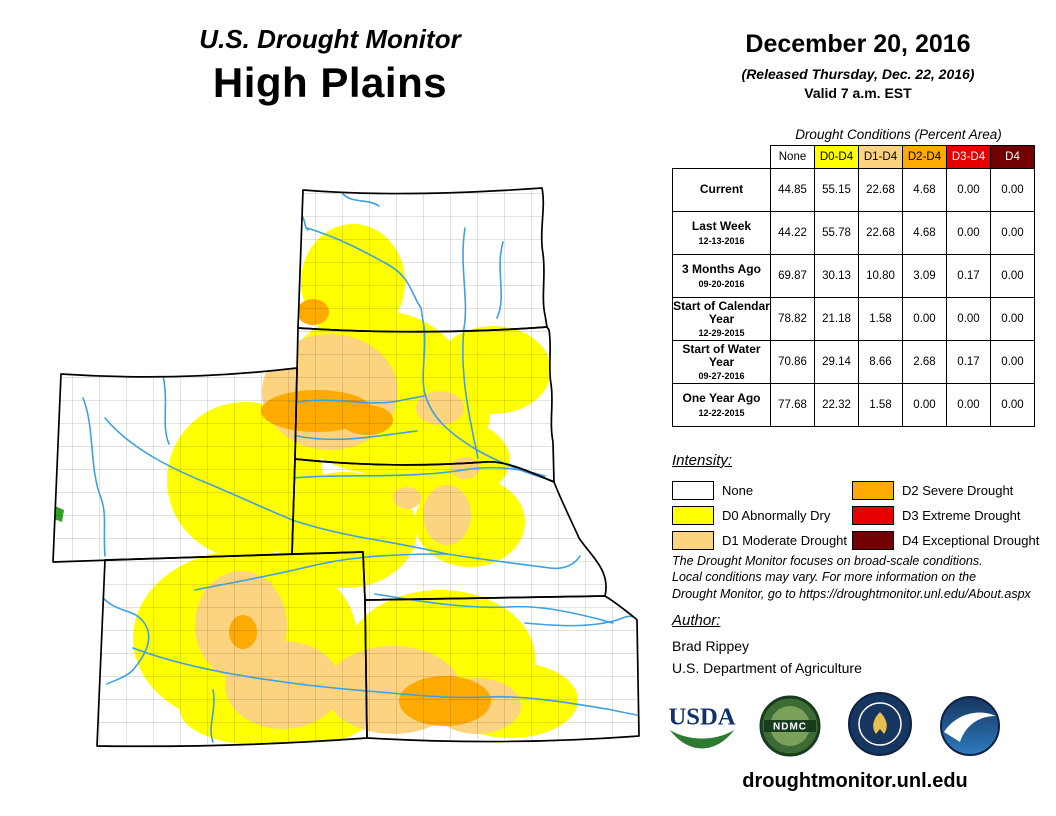  I want to click on percent-area-cell: 3.09, so click(924, 276).